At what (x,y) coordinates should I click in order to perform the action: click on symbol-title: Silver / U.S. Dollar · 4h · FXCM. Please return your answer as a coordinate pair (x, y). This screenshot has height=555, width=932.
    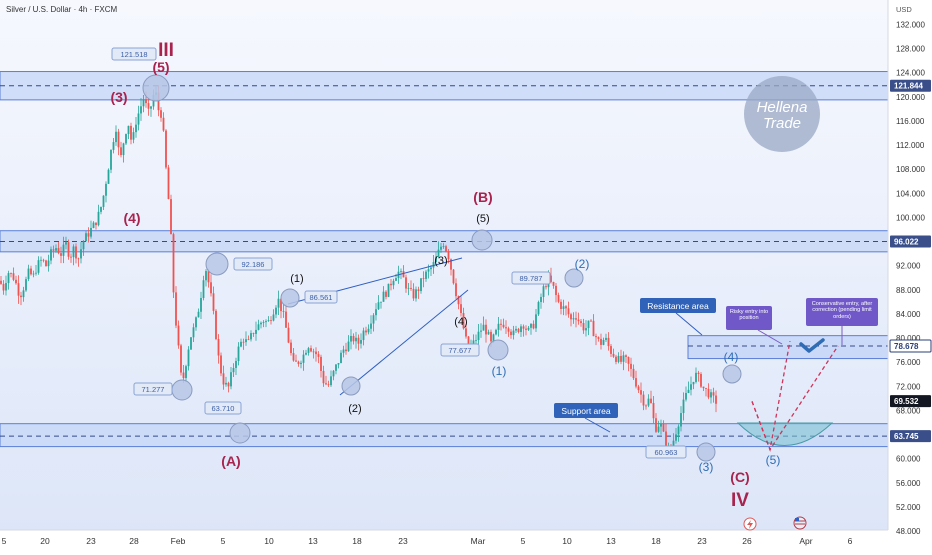
    Looking at the image, I should click on (61, 9).